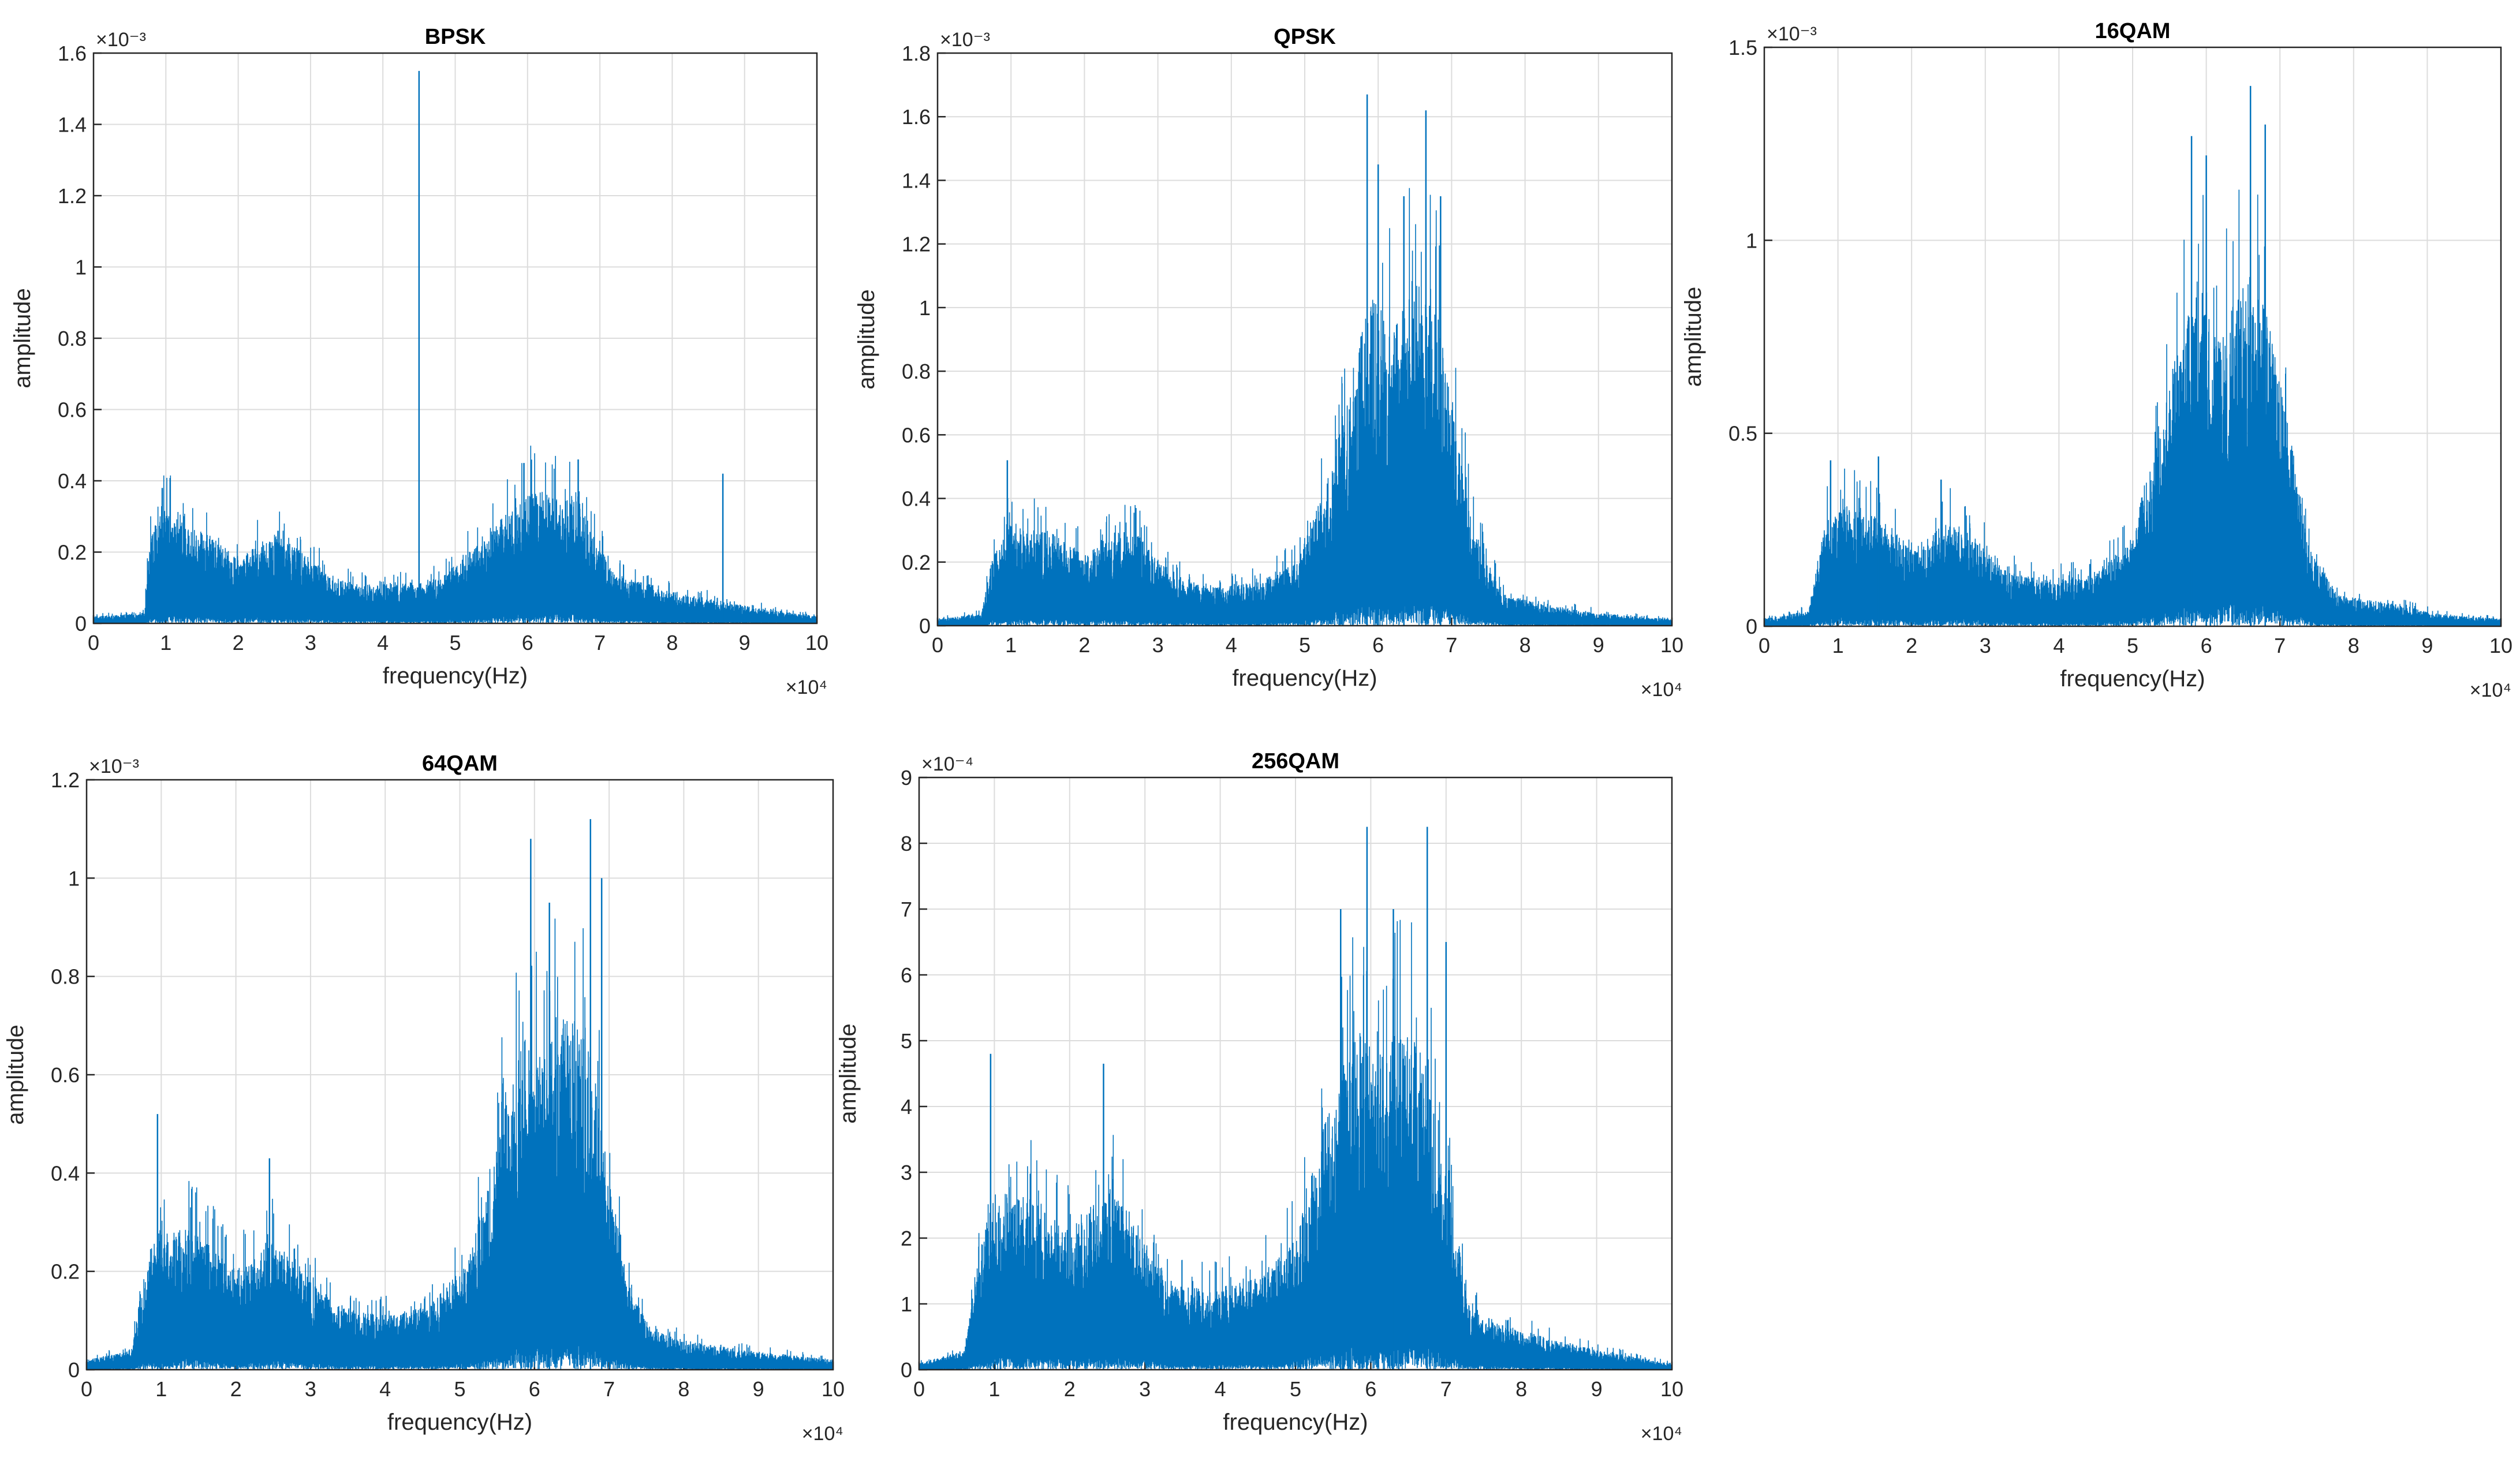 Image resolution: width=2520 pixels, height=1458 pixels. Describe the element at coordinates (916, 562) in the screenshot. I see `y-tick-label: 0.2` at that location.